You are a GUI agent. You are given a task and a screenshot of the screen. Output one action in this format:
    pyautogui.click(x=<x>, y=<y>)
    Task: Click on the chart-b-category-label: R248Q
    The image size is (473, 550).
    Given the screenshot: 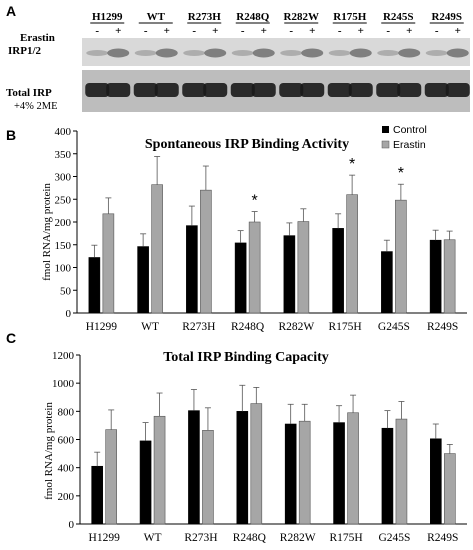 What is the action you would take?
    pyautogui.click(x=248, y=327)
    